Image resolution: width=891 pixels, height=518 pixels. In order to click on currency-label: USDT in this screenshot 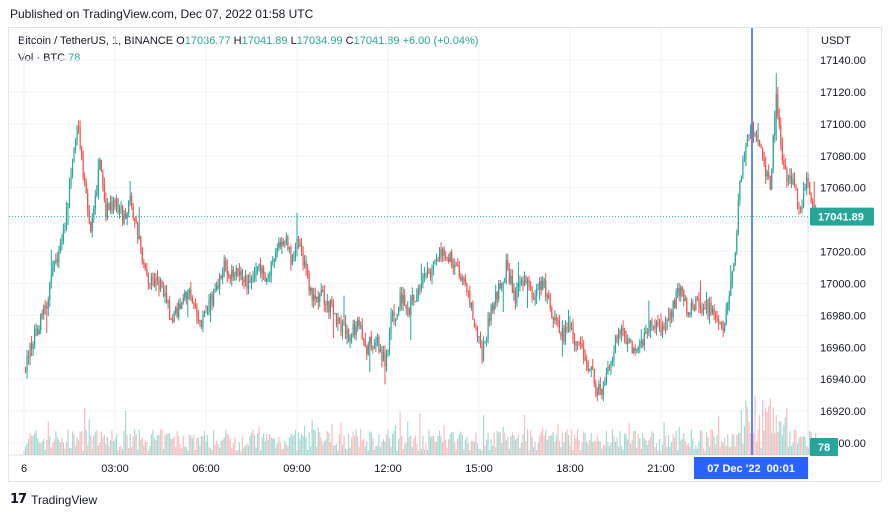, I will do `click(836, 41)`.